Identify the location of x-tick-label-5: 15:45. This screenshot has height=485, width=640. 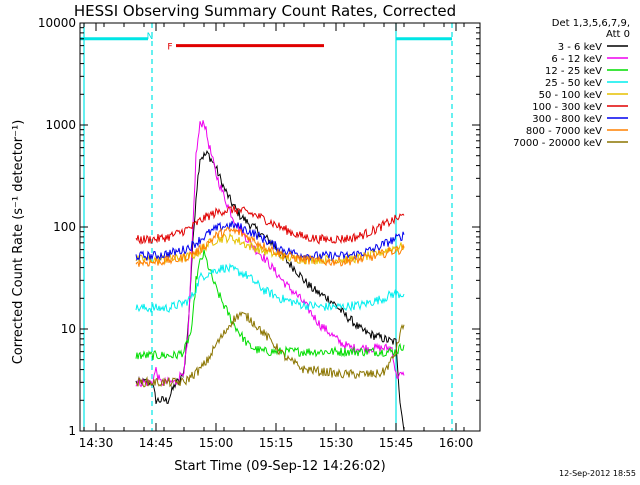
(396, 443).